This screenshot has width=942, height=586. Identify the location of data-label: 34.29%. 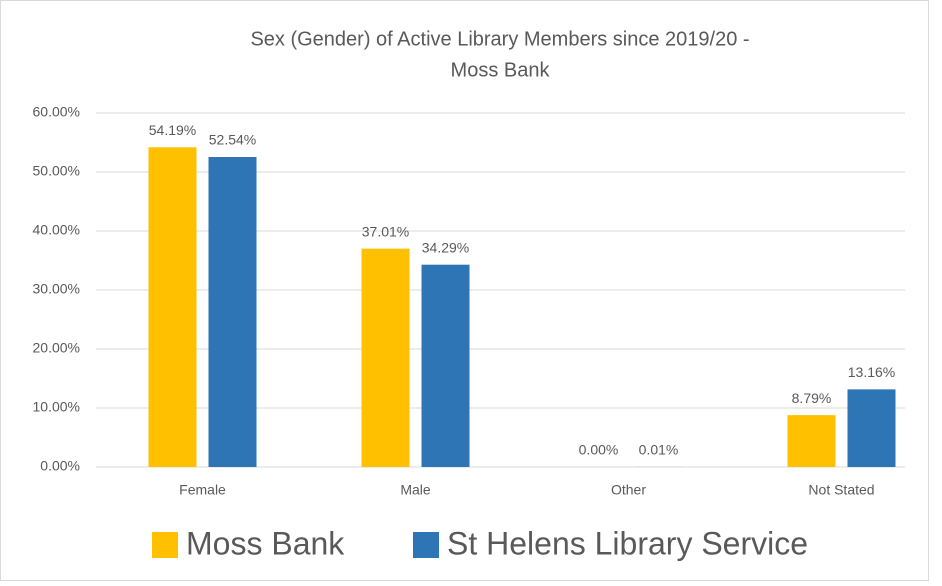
(445, 247).